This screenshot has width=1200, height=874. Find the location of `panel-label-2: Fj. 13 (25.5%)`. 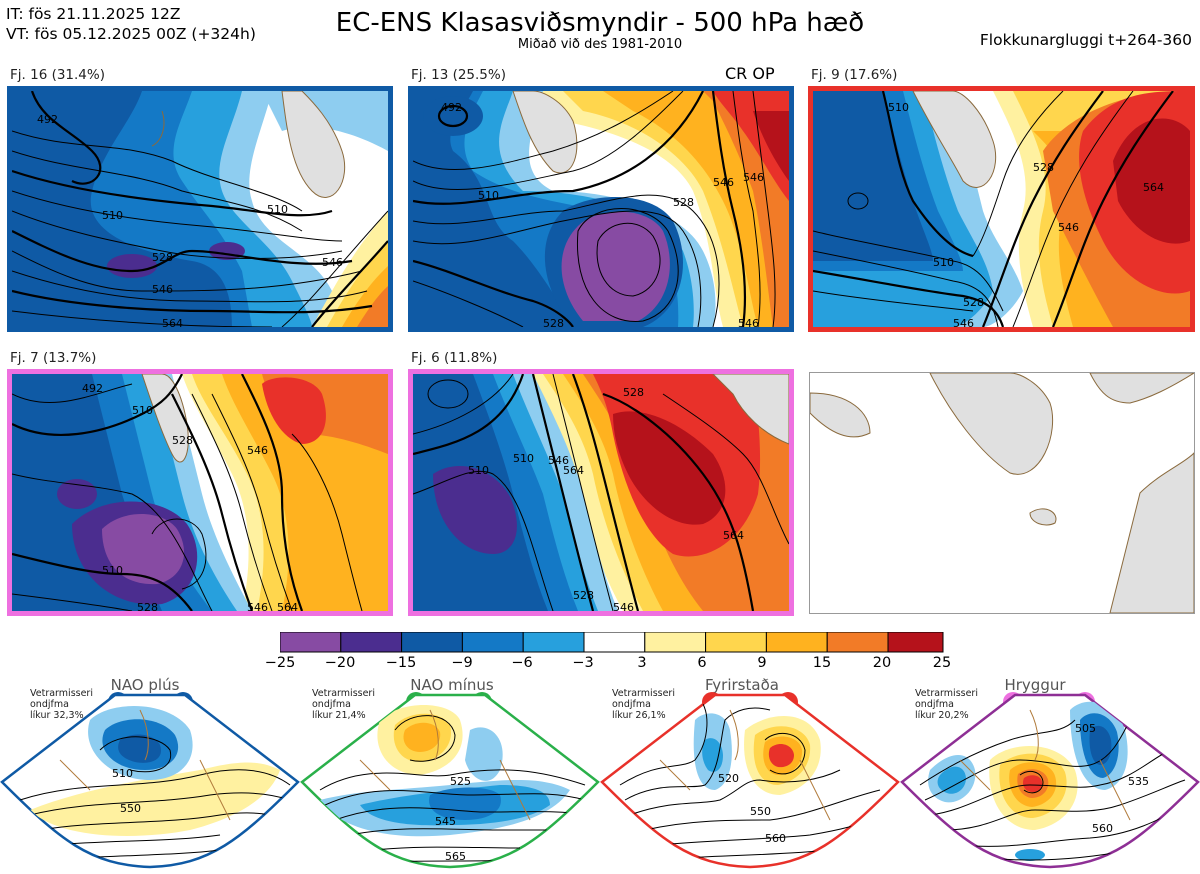

panel-label-2: Fj. 13 (25.5%) is located at coordinates (458, 75).